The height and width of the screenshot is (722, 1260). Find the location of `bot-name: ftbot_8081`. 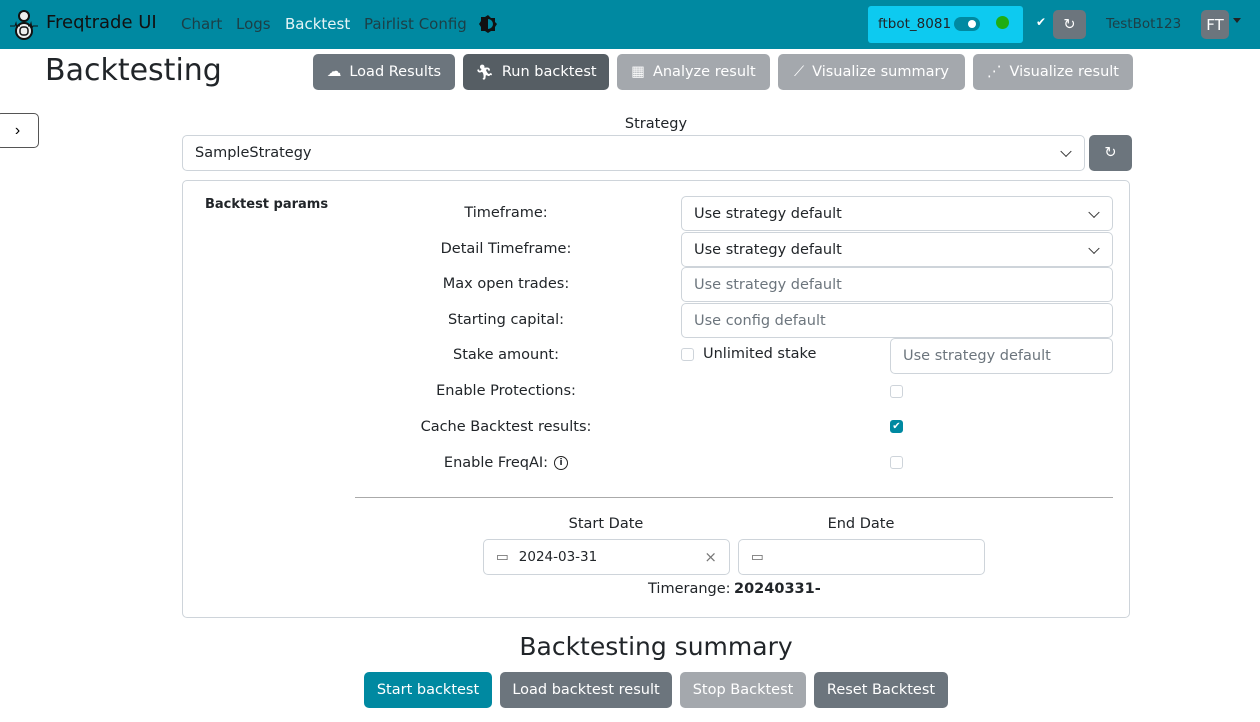

bot-name: ftbot_8081 is located at coordinates (915, 24).